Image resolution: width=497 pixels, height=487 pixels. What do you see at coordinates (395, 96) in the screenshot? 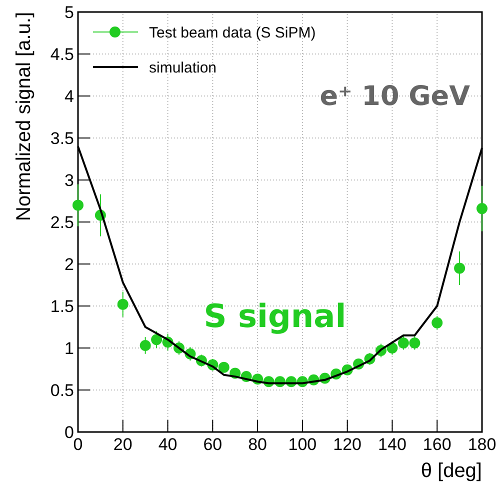
I see `annotation: e⁺ 10 GeV` at bounding box center [395, 96].